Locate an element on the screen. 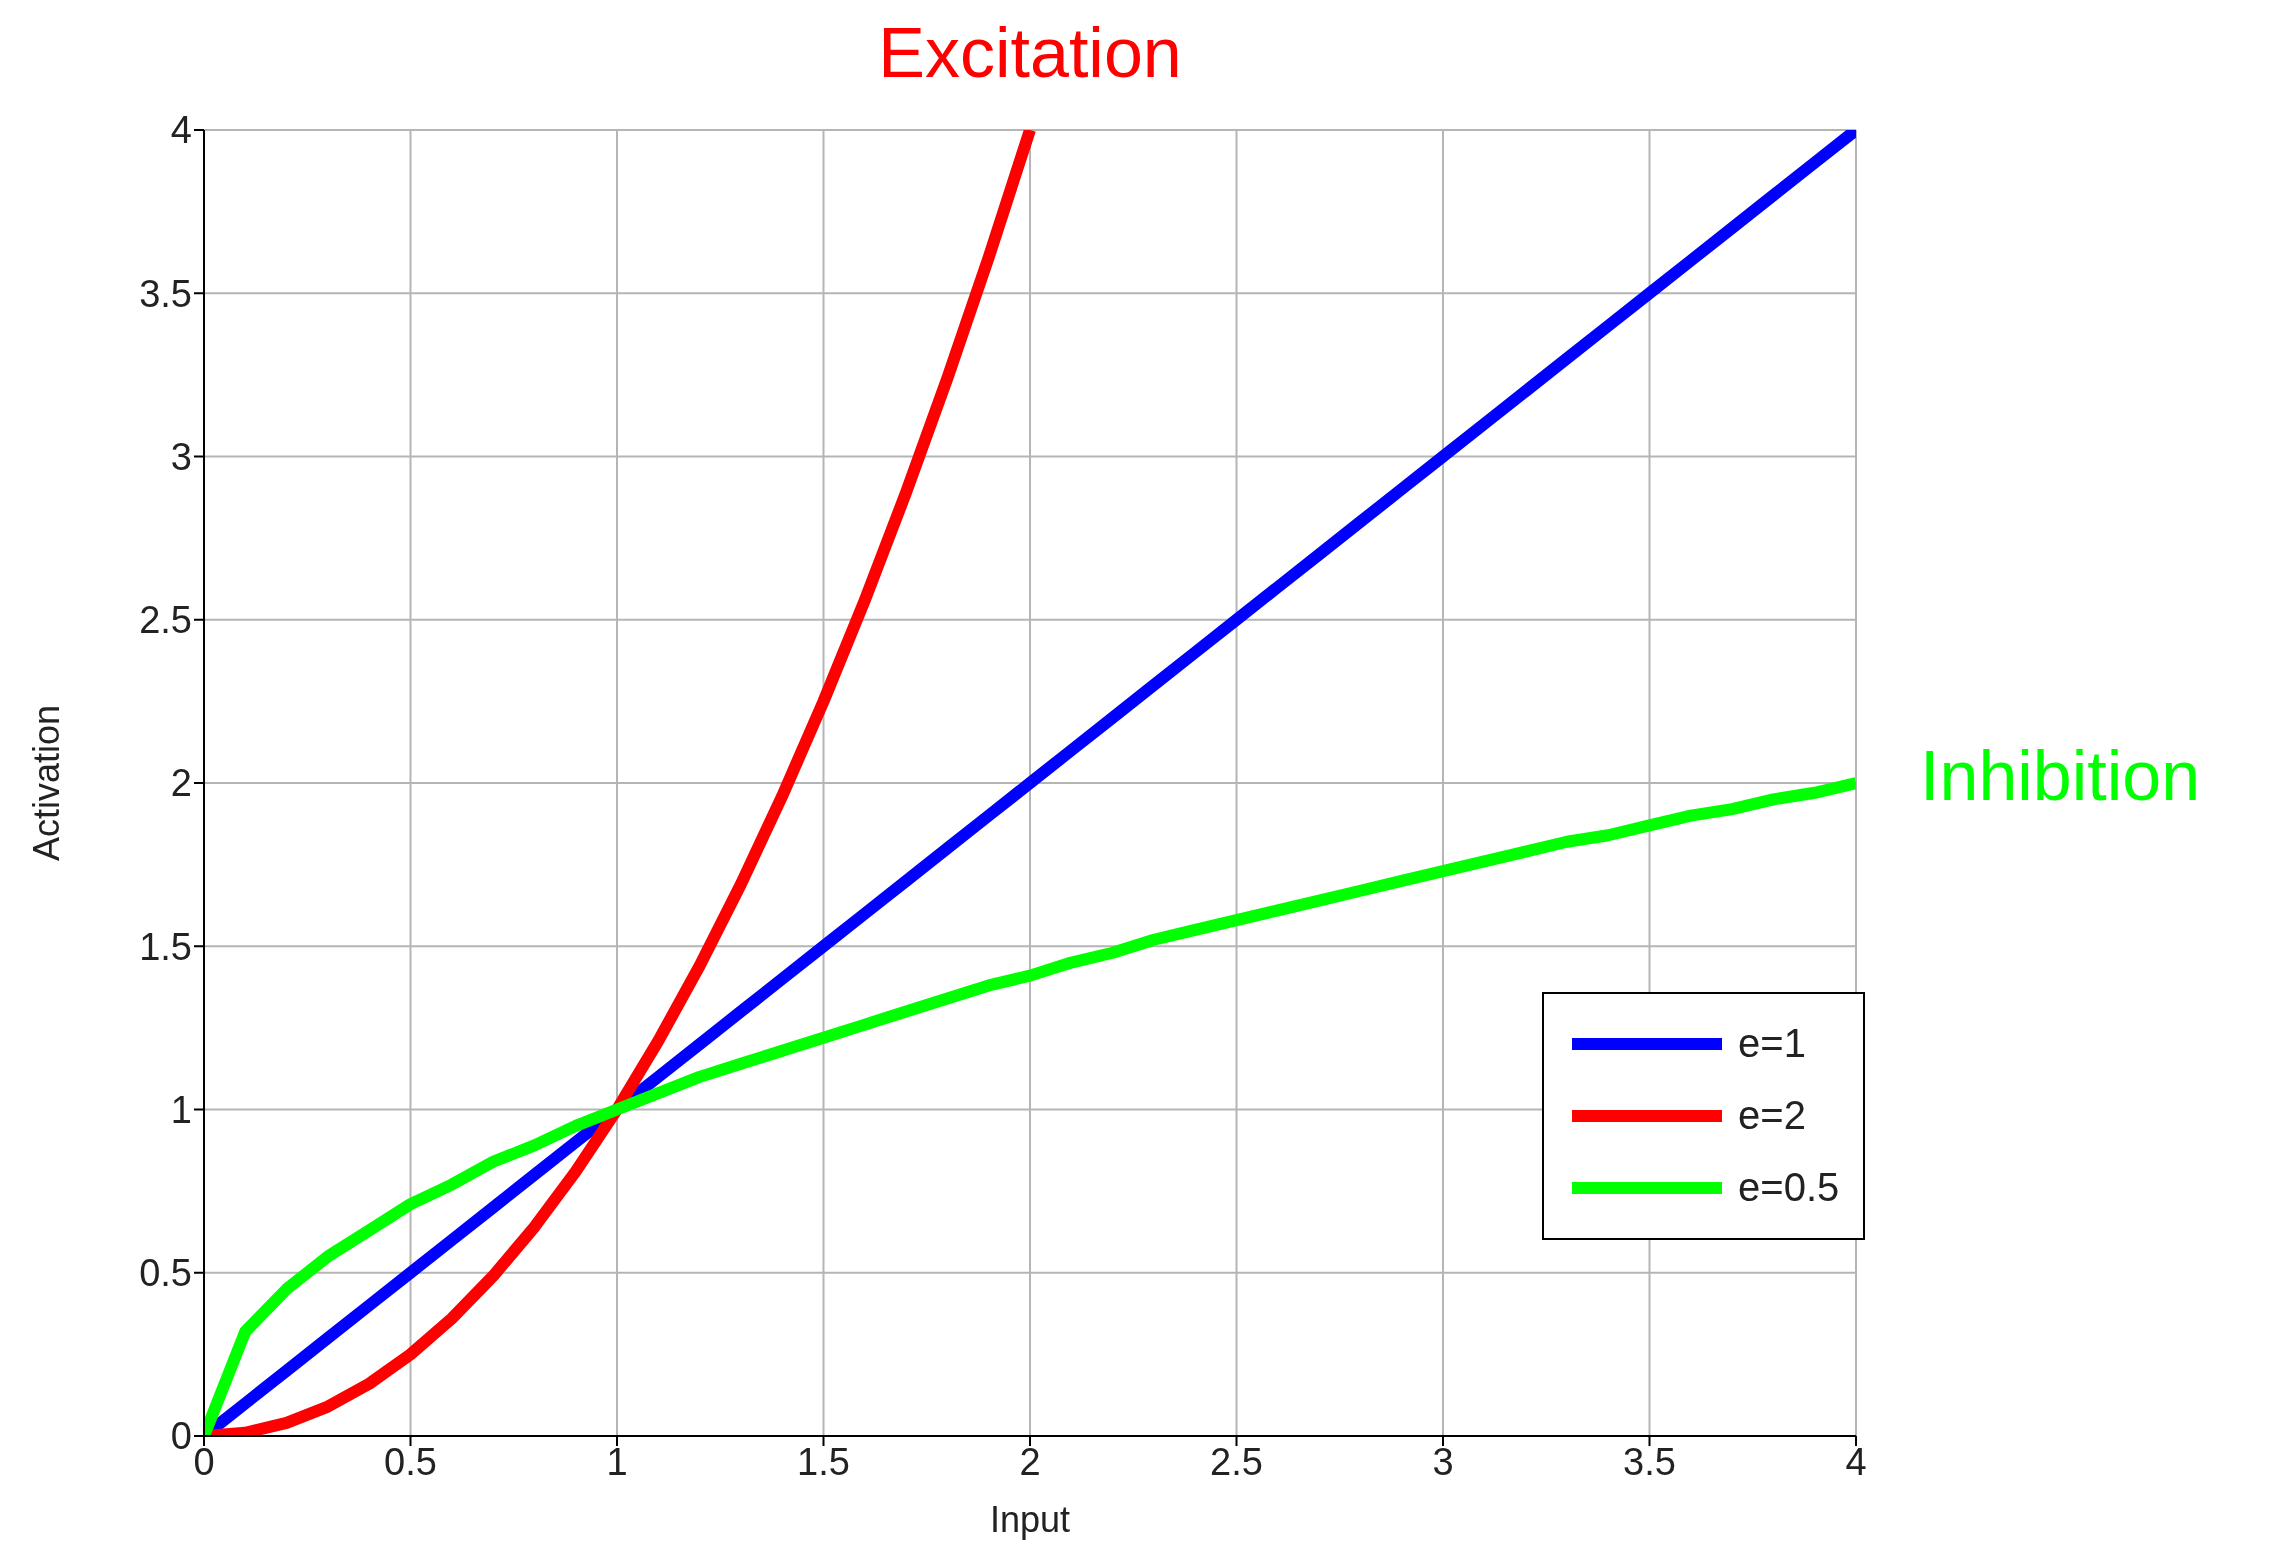 The height and width of the screenshot is (1563, 2269). legend-label: e=1 is located at coordinates (1772, 1044).